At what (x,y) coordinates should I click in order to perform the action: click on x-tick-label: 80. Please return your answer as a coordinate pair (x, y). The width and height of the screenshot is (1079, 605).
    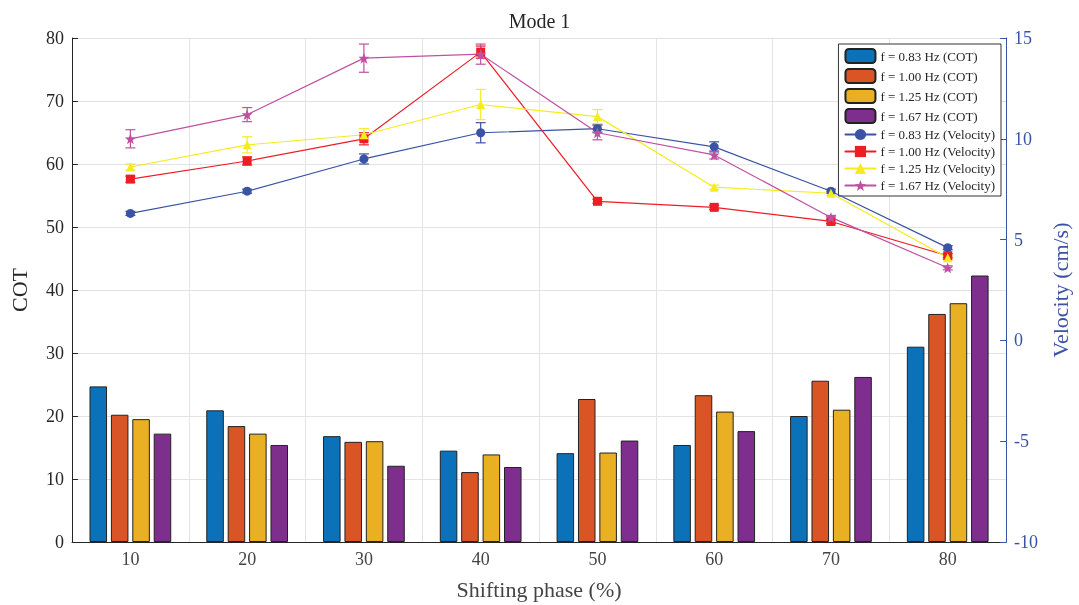
    Looking at the image, I should click on (947, 559).